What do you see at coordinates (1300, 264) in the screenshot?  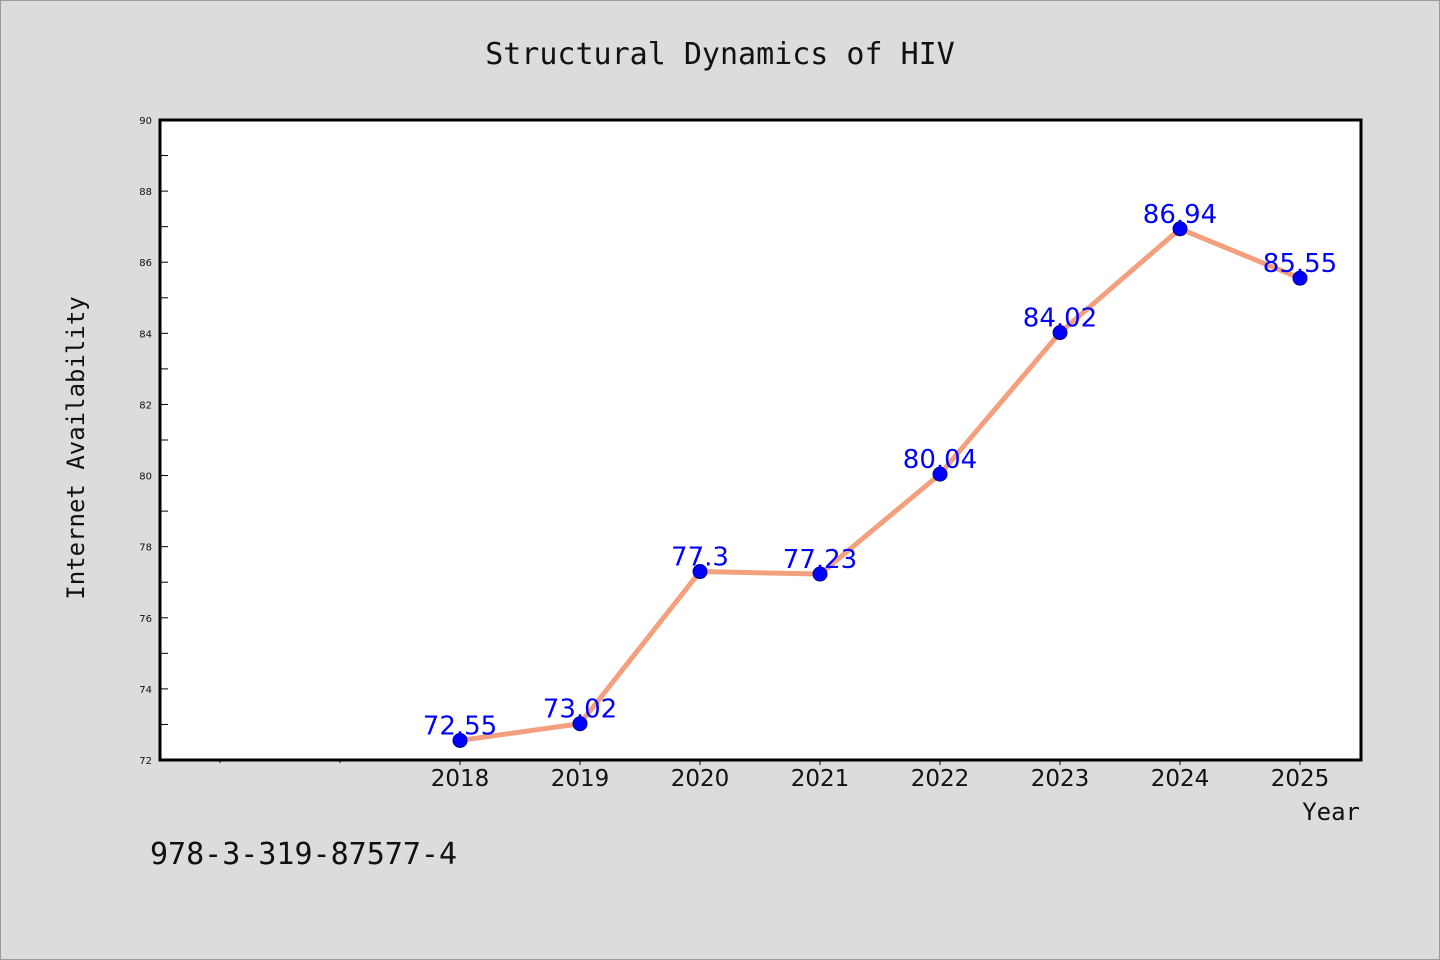 I see `data-label: 85.55` at bounding box center [1300, 264].